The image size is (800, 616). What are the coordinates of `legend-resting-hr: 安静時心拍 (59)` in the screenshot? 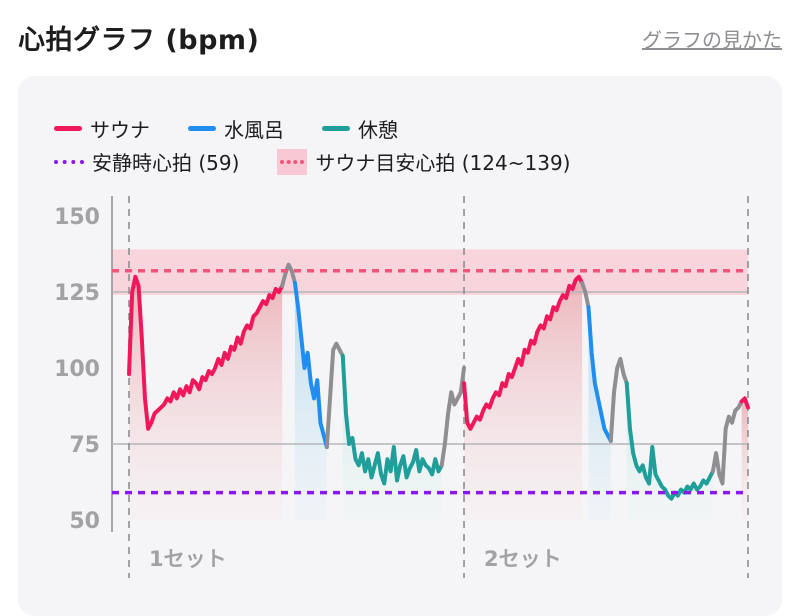 It's located at (146, 161).